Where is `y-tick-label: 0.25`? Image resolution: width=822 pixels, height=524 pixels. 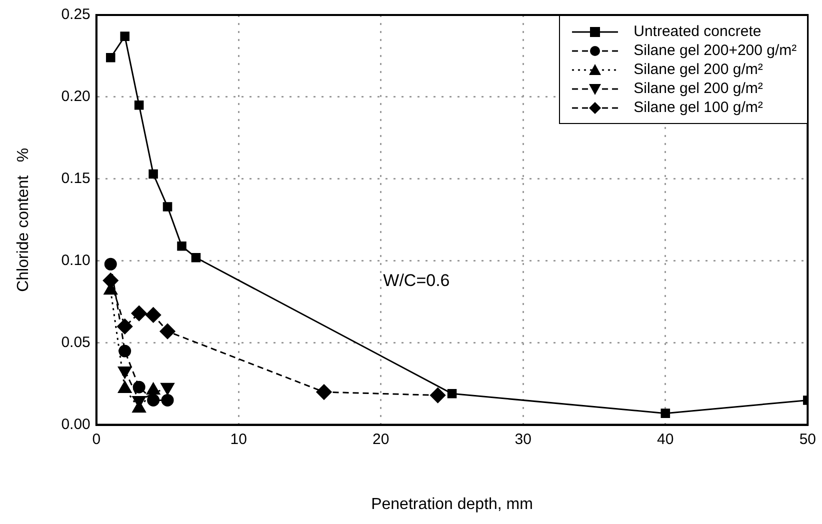 y-tick-label: 0.25 is located at coordinates (75, 15).